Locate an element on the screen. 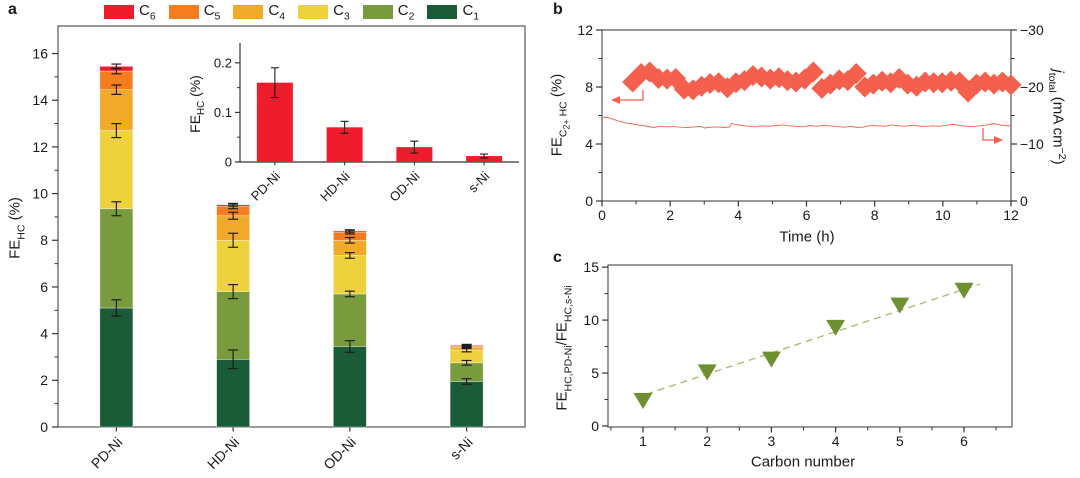 This screenshot has height=478, width=1080. legend-item: C4 is located at coordinates (259, 12).